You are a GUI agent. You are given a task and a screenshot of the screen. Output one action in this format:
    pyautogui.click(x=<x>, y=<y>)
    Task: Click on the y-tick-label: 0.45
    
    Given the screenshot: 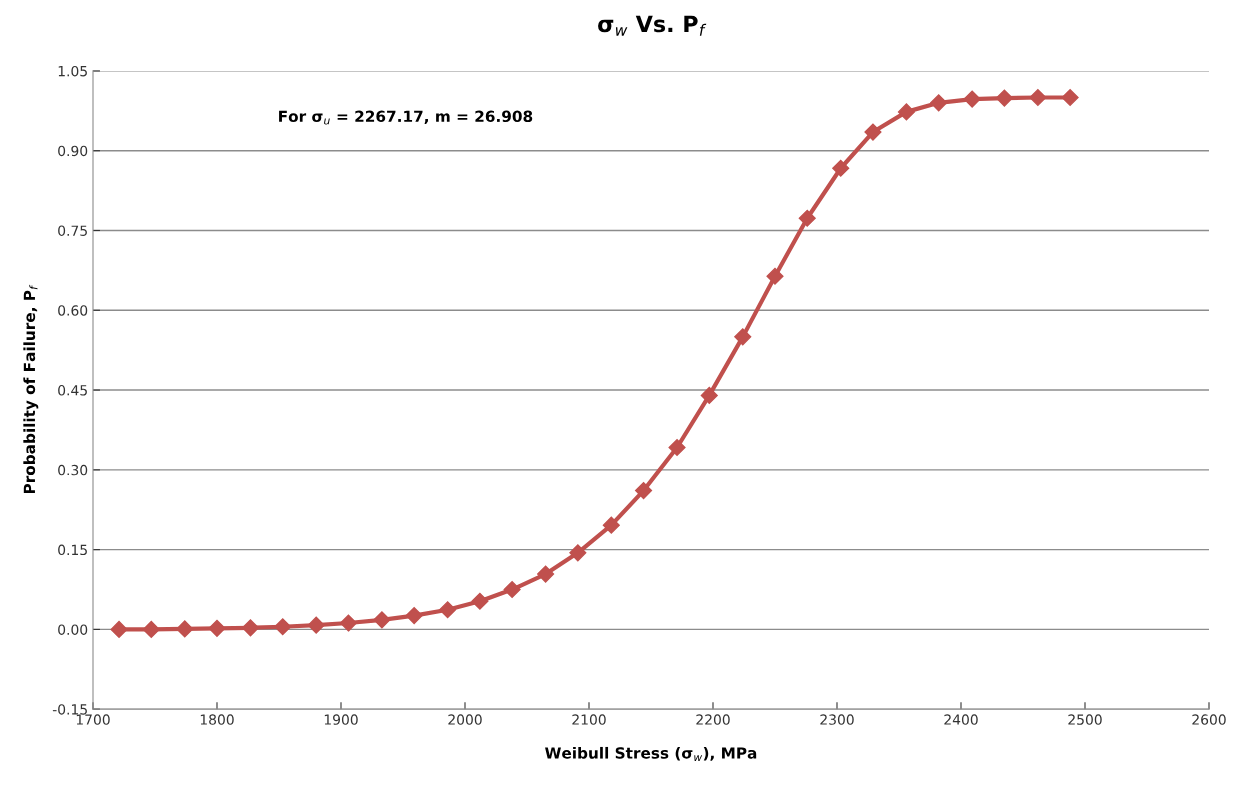 What is the action you would take?
    pyautogui.click(x=72, y=390)
    